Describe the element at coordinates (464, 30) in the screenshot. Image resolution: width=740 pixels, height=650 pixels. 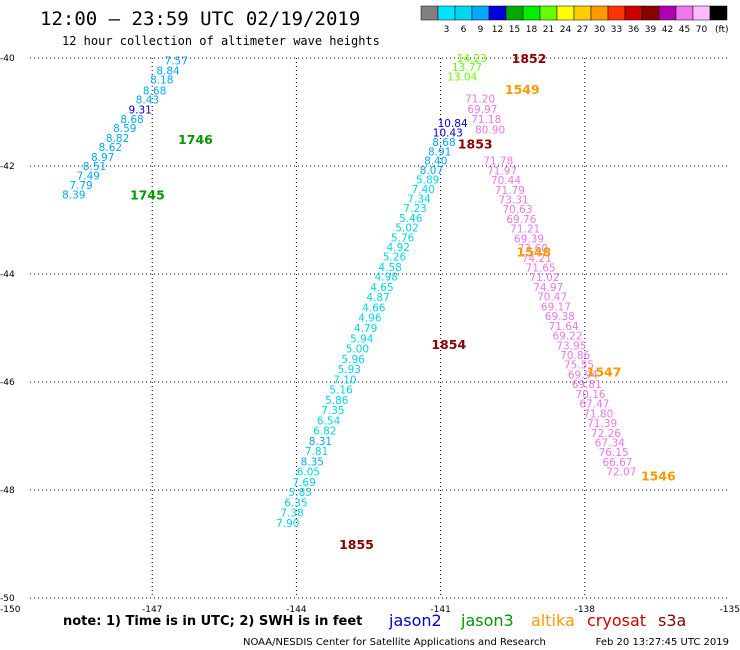
I see `colorbar-tick-label: 6` at that location.